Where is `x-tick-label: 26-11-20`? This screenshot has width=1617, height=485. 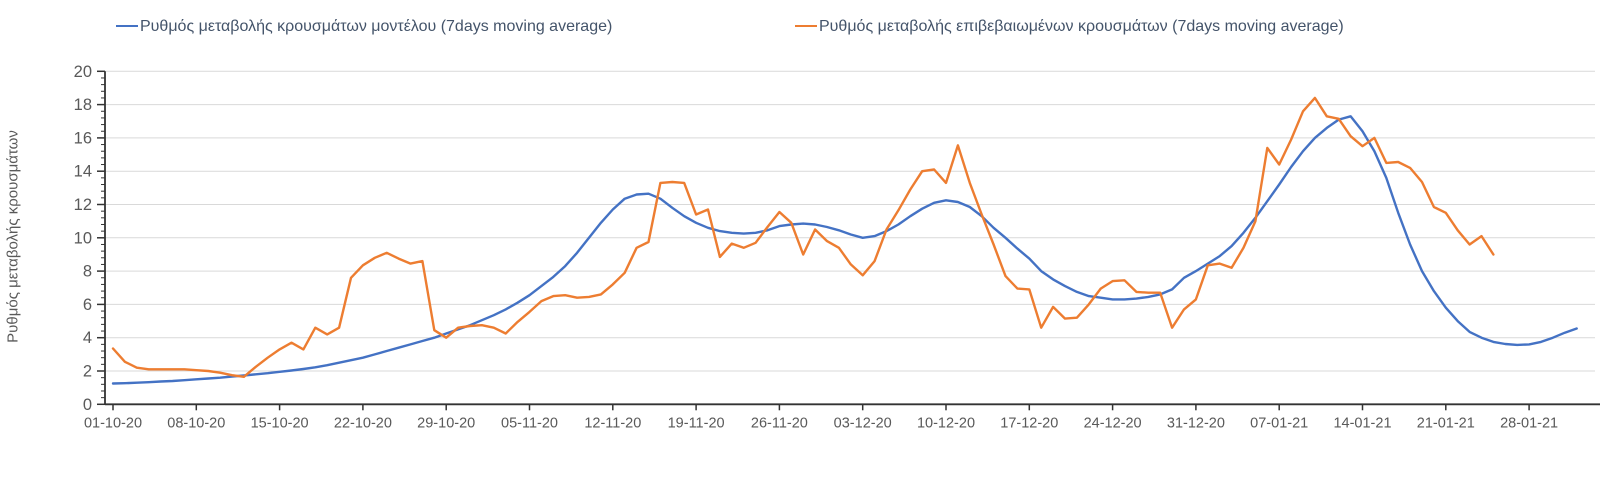
x-tick-label: 26-11-20 is located at coordinates (779, 423).